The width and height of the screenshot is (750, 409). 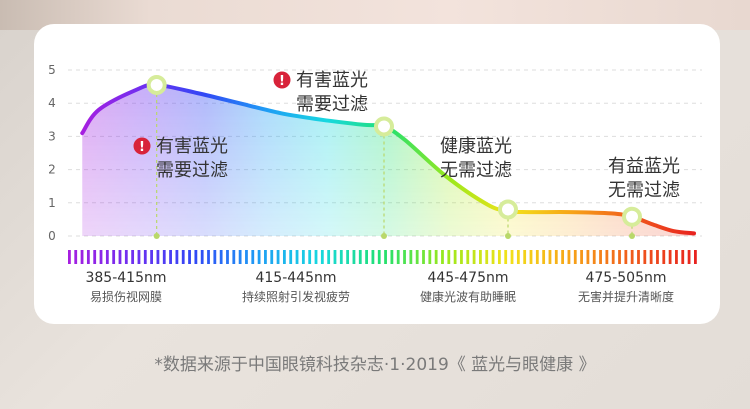 I want to click on warning-icon, so click(x=282, y=80).